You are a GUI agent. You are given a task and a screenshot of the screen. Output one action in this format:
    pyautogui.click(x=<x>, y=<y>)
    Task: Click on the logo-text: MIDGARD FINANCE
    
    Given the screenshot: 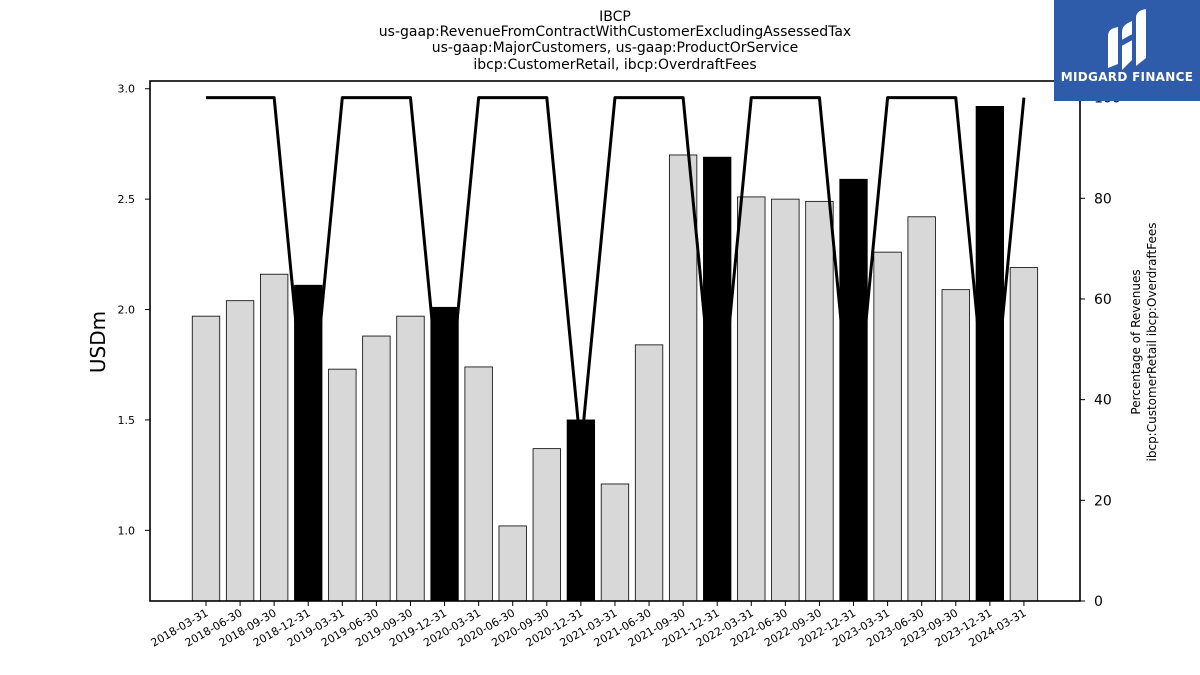 What is the action you would take?
    pyautogui.click(x=1127, y=77)
    